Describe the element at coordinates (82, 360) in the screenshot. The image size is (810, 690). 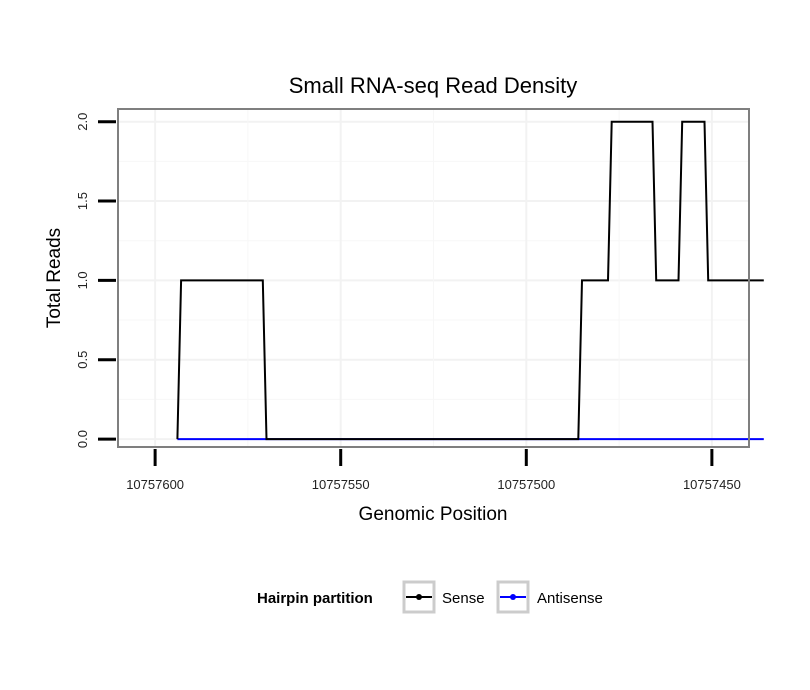
I see `y-tick-label: 0.5` at that location.